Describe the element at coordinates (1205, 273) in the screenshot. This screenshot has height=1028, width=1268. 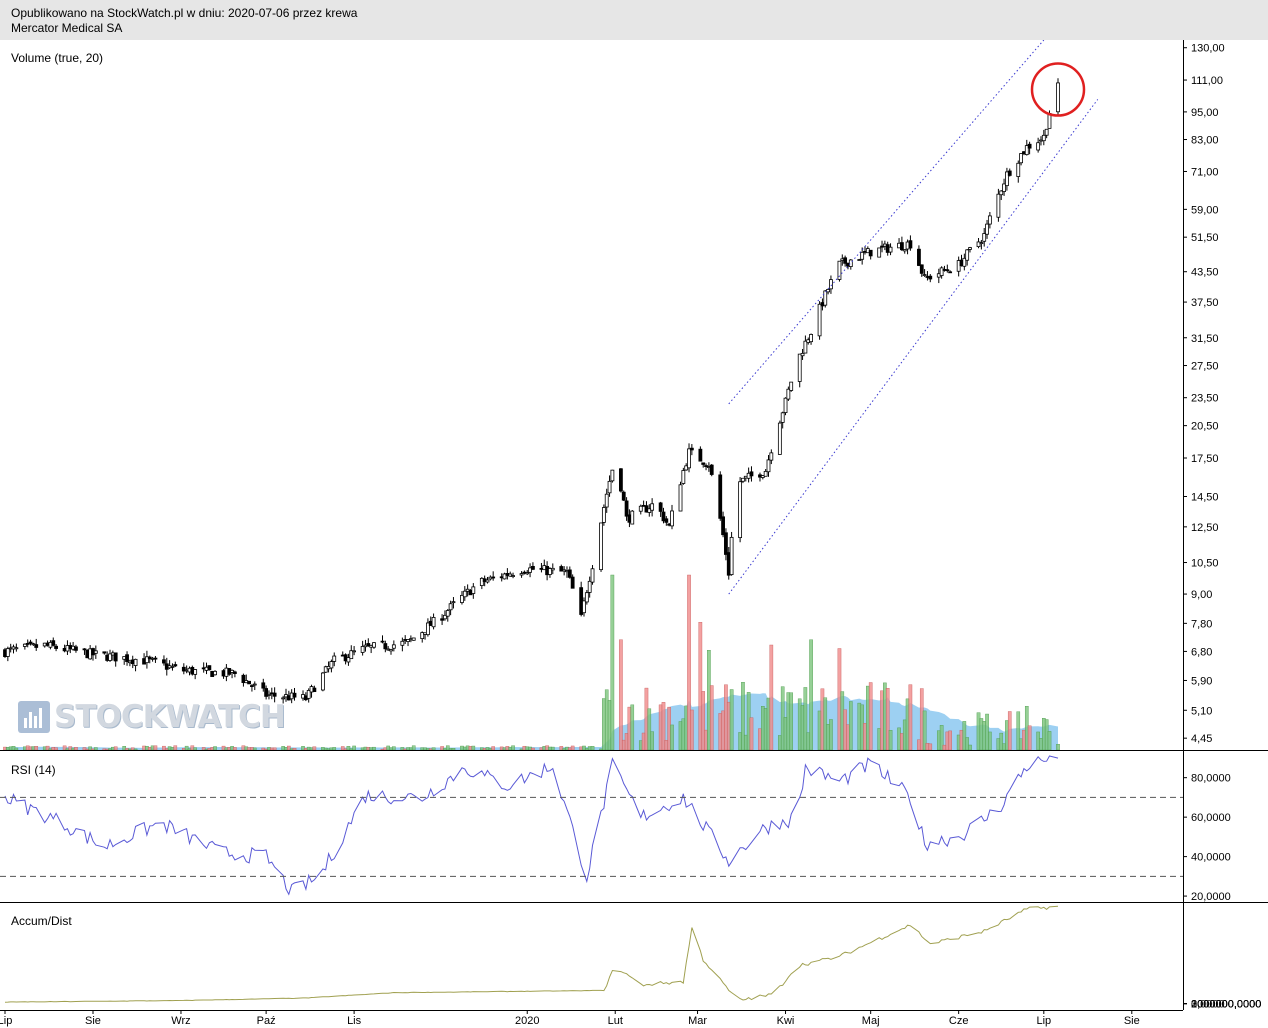
I see `price-tick-label: 43,50` at that location.